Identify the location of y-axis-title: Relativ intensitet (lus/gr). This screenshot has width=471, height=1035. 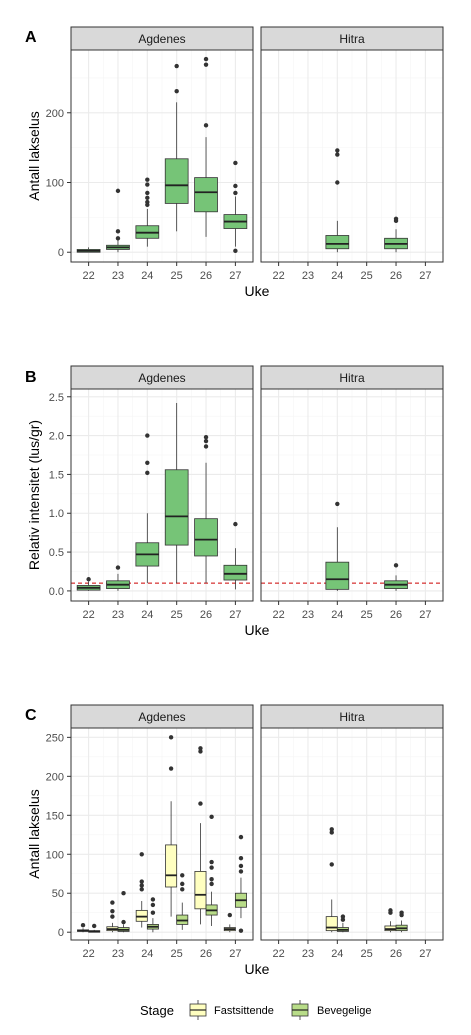
(34, 495).